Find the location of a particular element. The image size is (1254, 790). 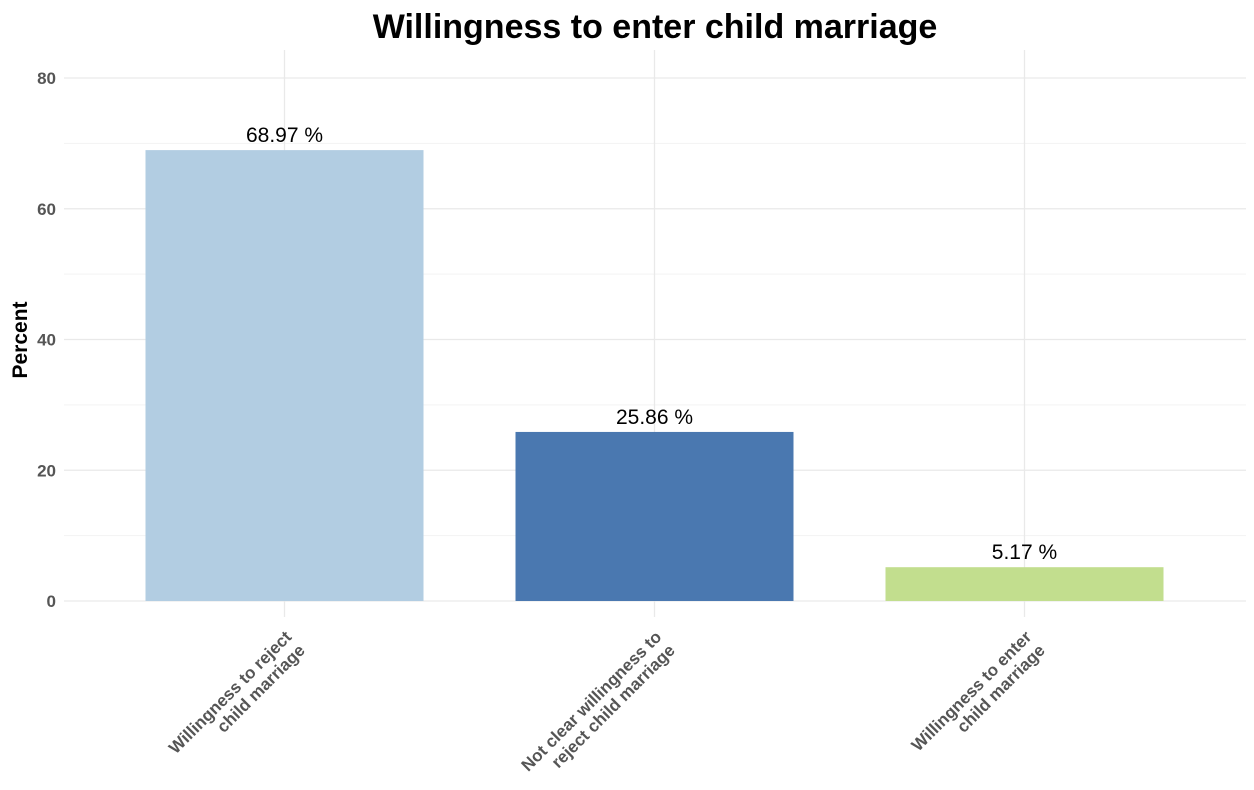

y-axis-ticks: 0 20 40 60 80 is located at coordinates (46, 340).